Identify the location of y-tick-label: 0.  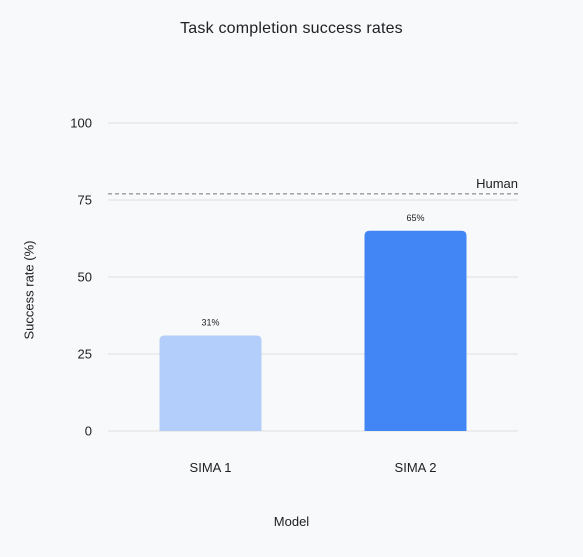
(88, 431).